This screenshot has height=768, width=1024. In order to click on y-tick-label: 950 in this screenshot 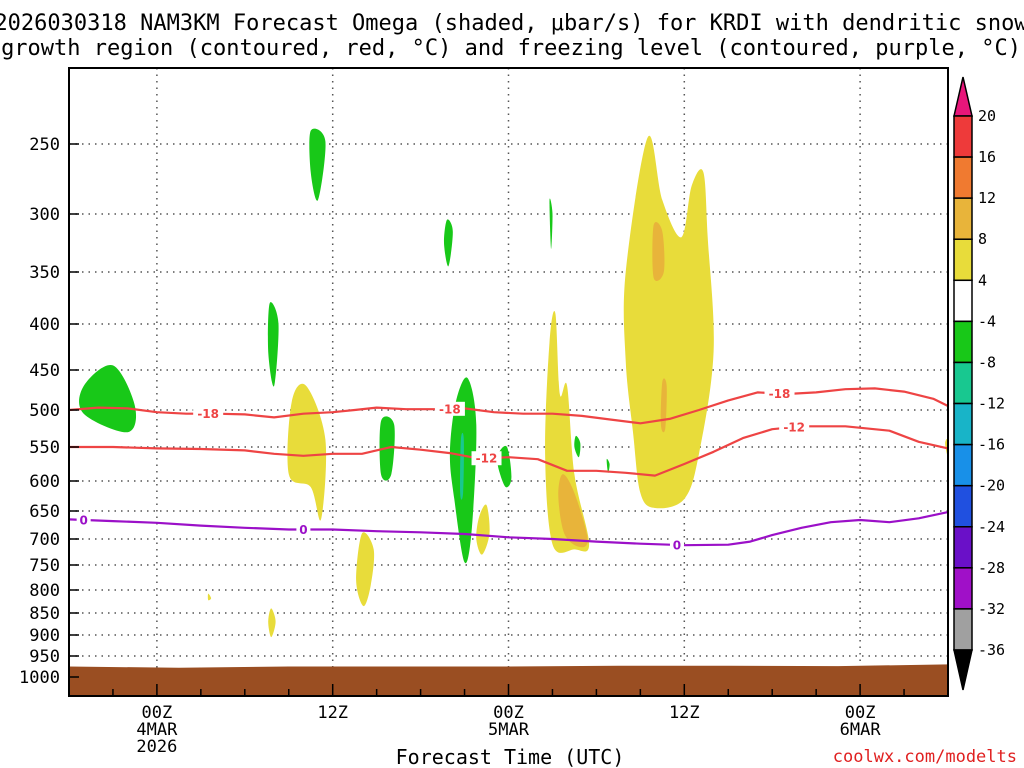, I will do `click(44, 657)`.